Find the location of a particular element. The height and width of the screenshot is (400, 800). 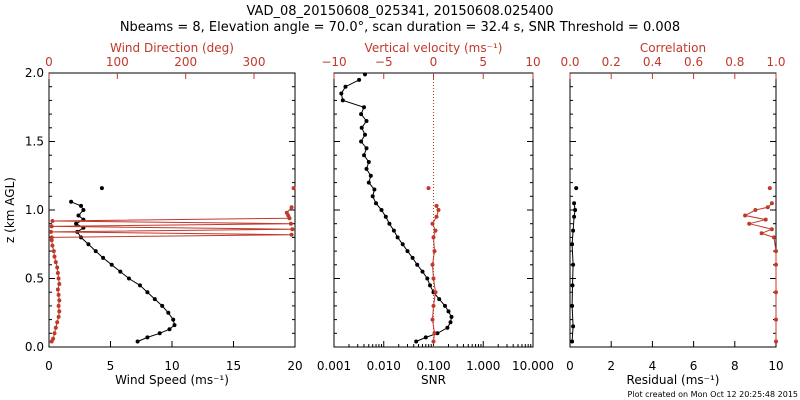

y-tick-label: 1.5 is located at coordinates (34, 142).